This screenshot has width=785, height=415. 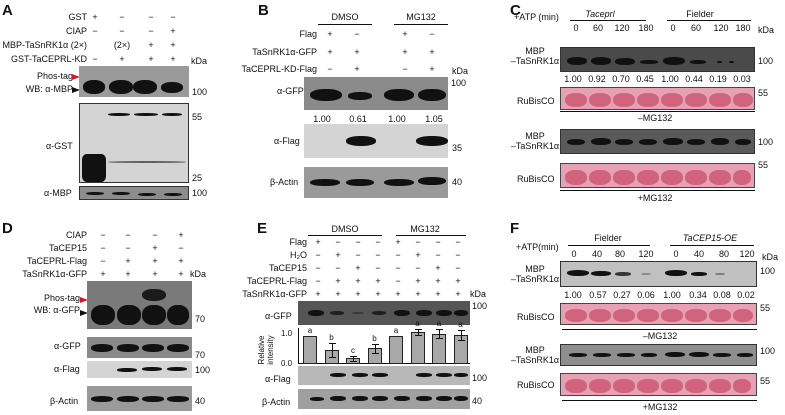 I want to click on e-gfp-label: α-GFP, so click(x=278, y=316).